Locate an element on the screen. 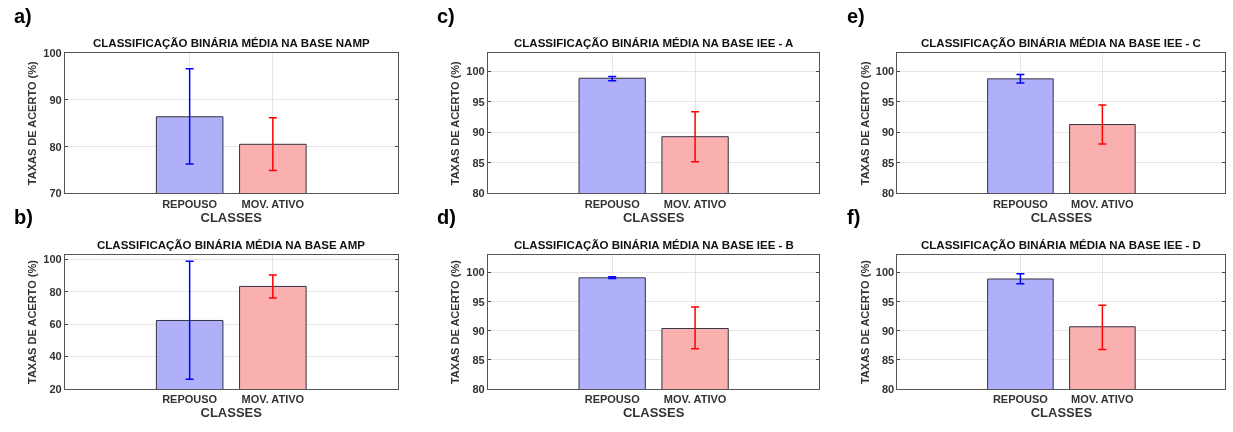  chart-title: CLASSIFICAÇÃO BINÁRIA MÉDIA NA BASE IEE - C is located at coordinates (1061, 43).